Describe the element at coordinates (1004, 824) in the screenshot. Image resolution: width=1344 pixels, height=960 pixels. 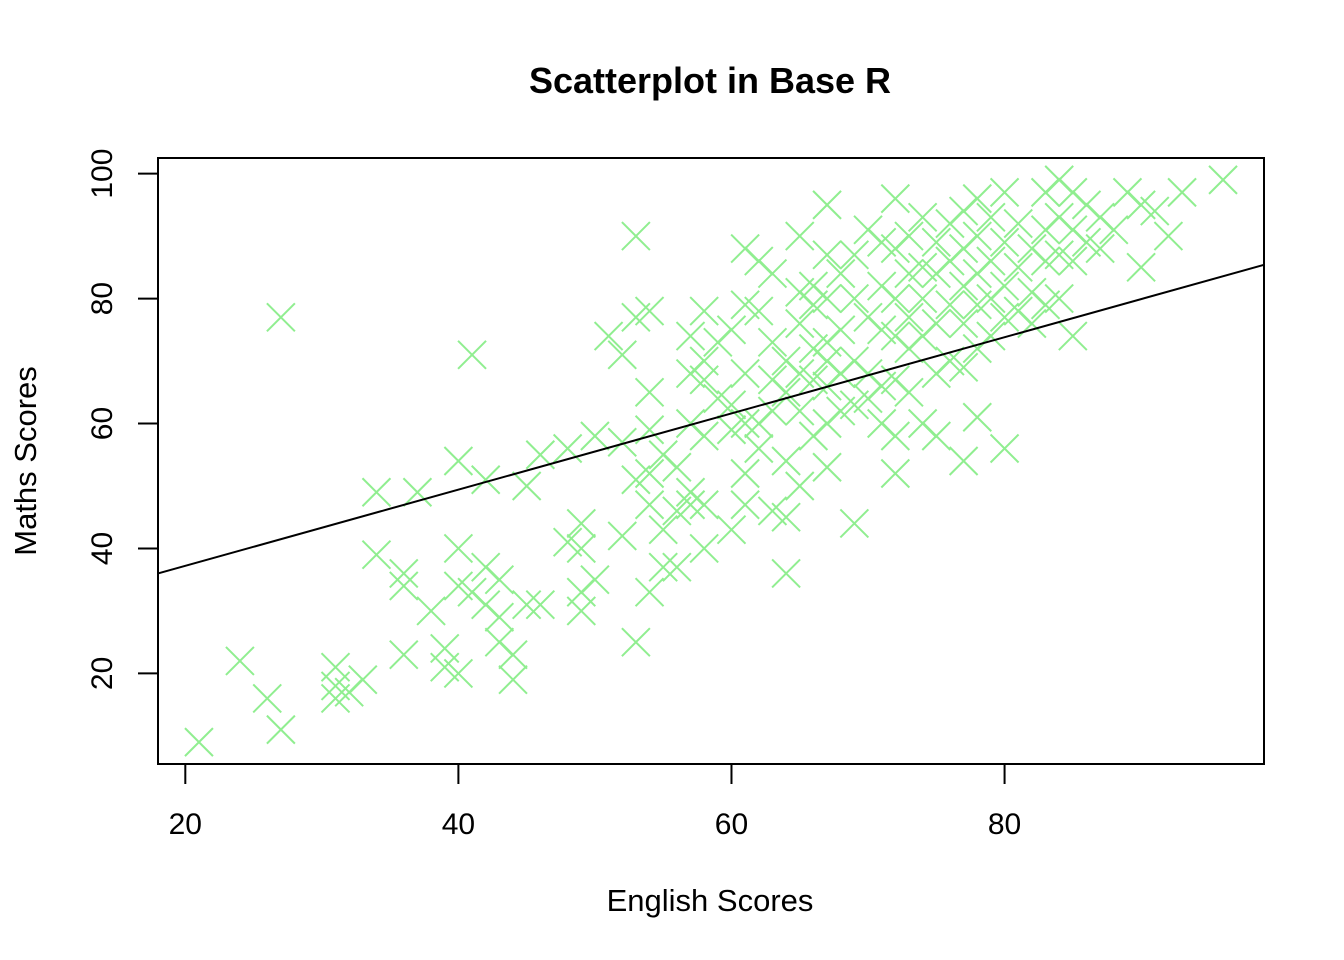
I see `x-tick-label: 80` at that location.